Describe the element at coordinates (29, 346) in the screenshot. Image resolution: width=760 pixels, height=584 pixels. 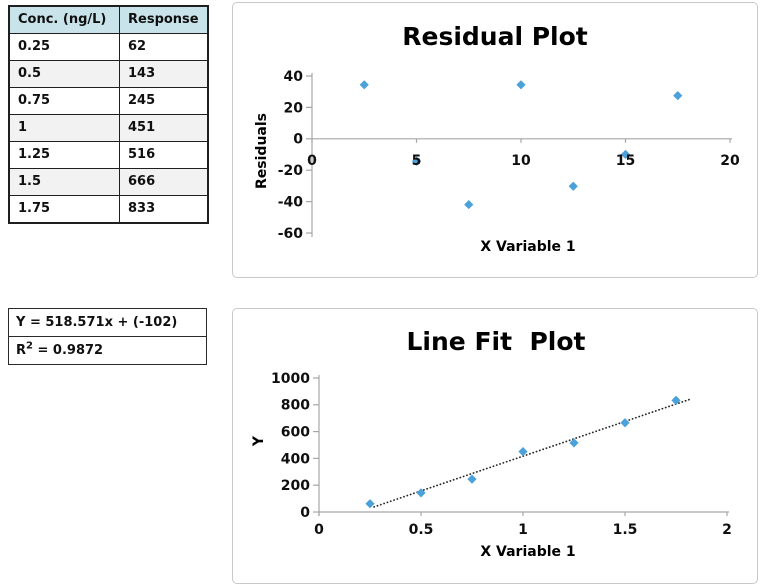
I see `r-squared-sup: 2` at that location.